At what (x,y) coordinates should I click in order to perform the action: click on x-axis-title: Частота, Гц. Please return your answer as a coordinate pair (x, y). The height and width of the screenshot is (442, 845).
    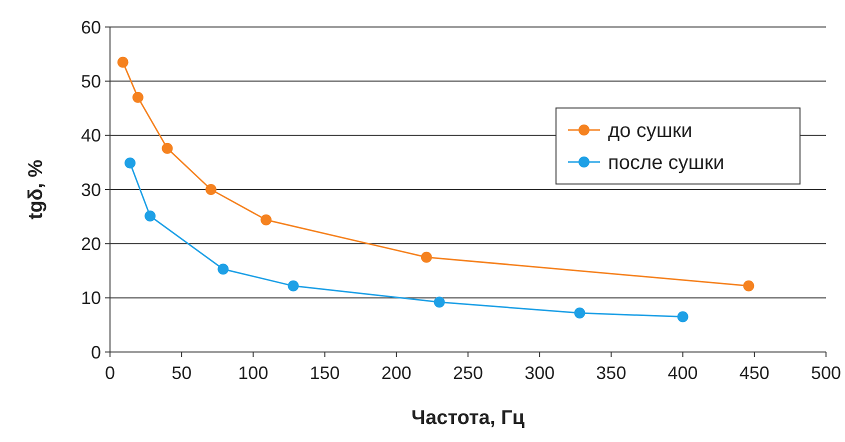
    Looking at the image, I should click on (468, 418).